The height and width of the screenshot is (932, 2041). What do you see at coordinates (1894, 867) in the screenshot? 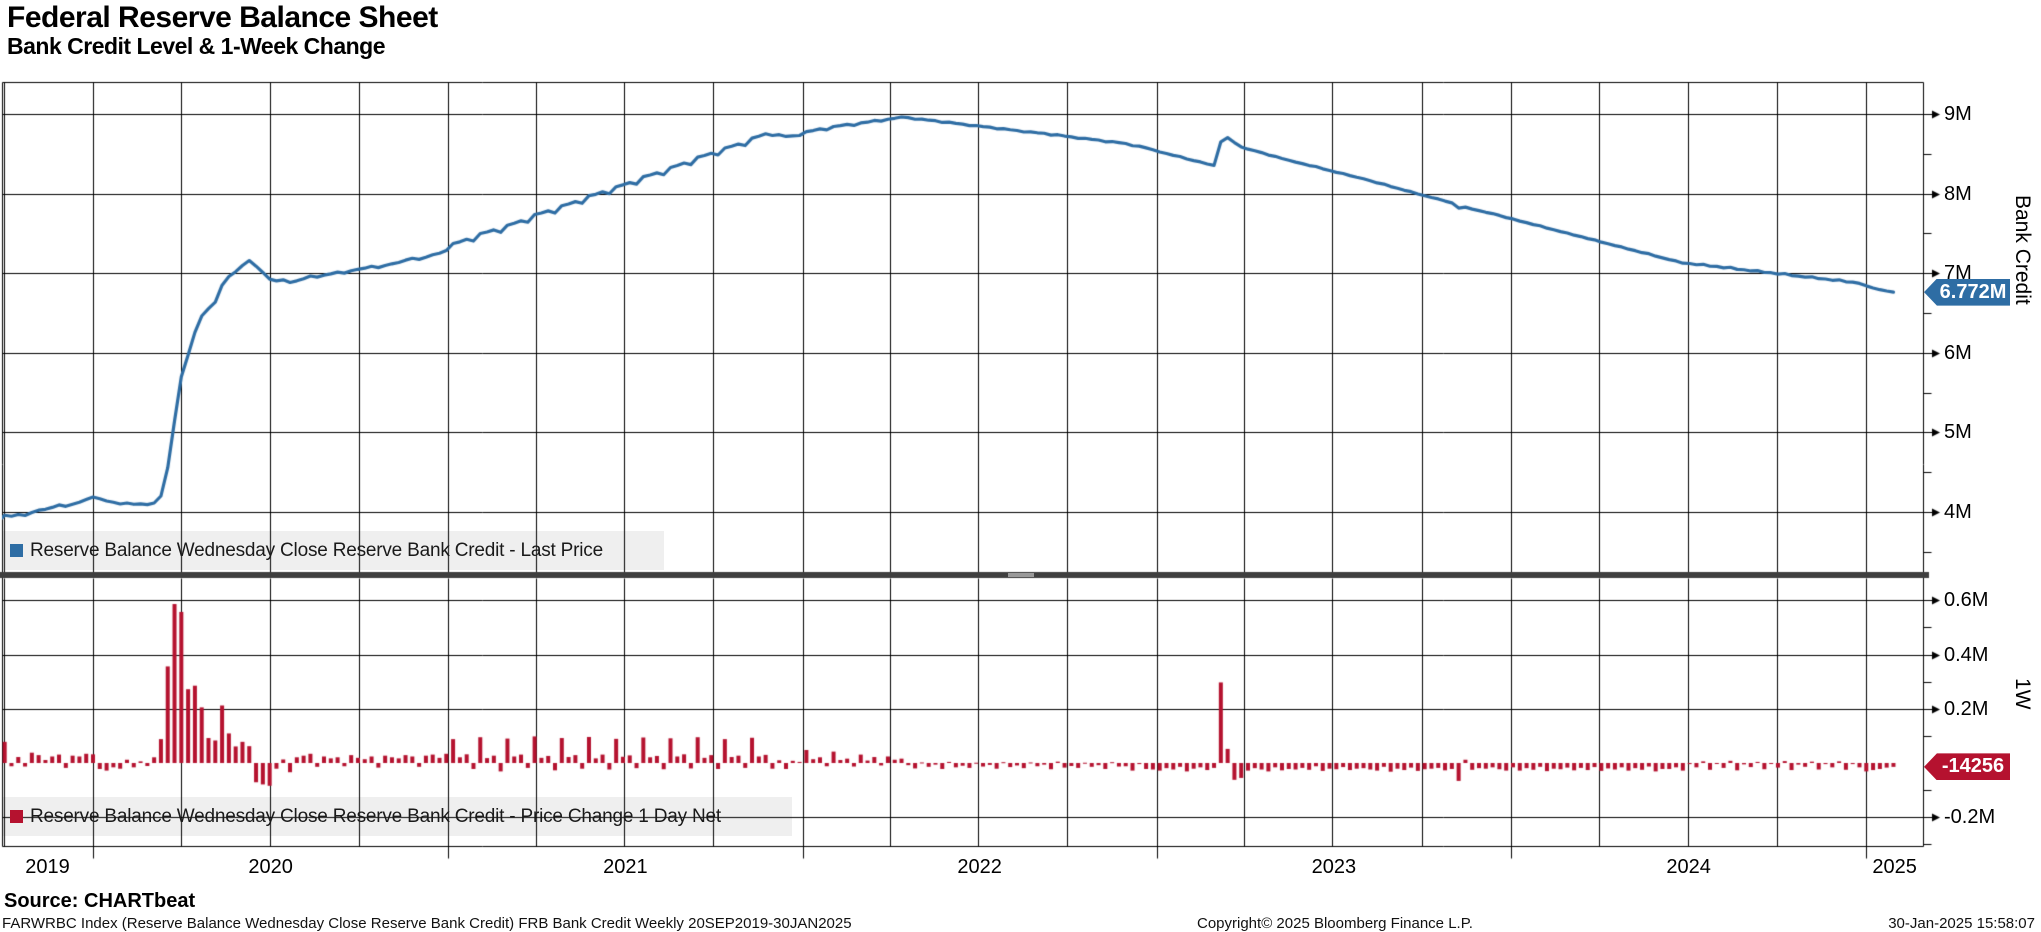
I see `x-year-label-2025: 2025` at bounding box center [1894, 867].